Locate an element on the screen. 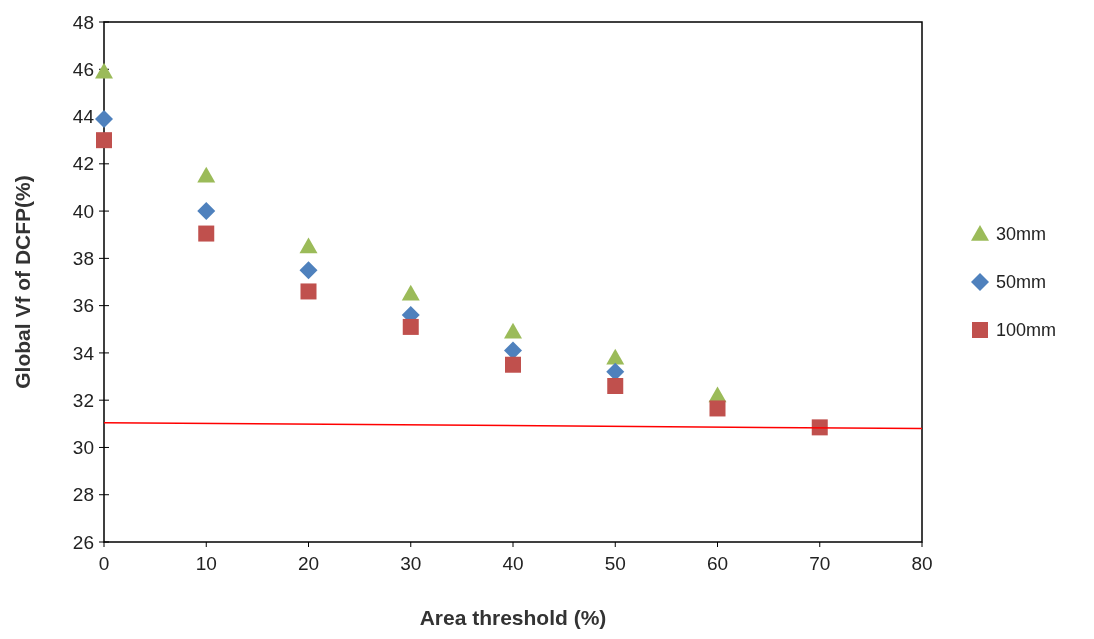  x-axis-title: Area threshold (%) is located at coordinates (513, 617).